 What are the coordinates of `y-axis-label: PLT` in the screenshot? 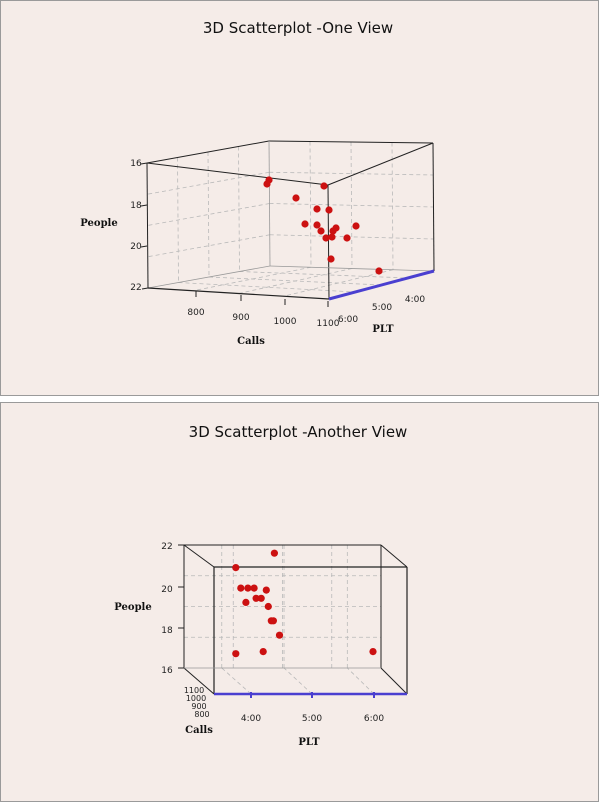 It's located at (383, 329).